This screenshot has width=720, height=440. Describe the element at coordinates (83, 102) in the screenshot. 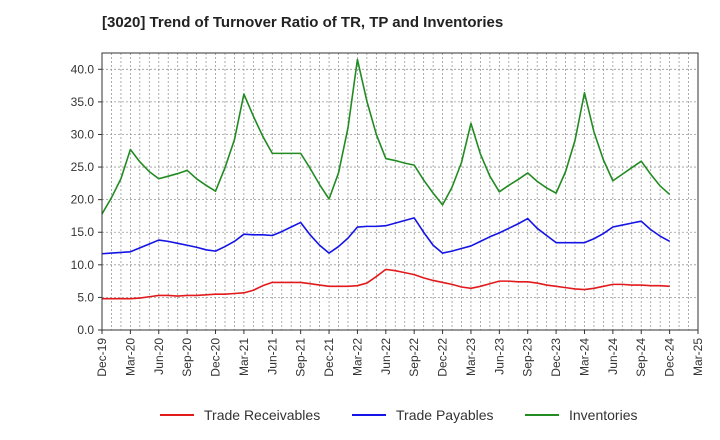

I see `y-tick-label: 35.0` at that location.